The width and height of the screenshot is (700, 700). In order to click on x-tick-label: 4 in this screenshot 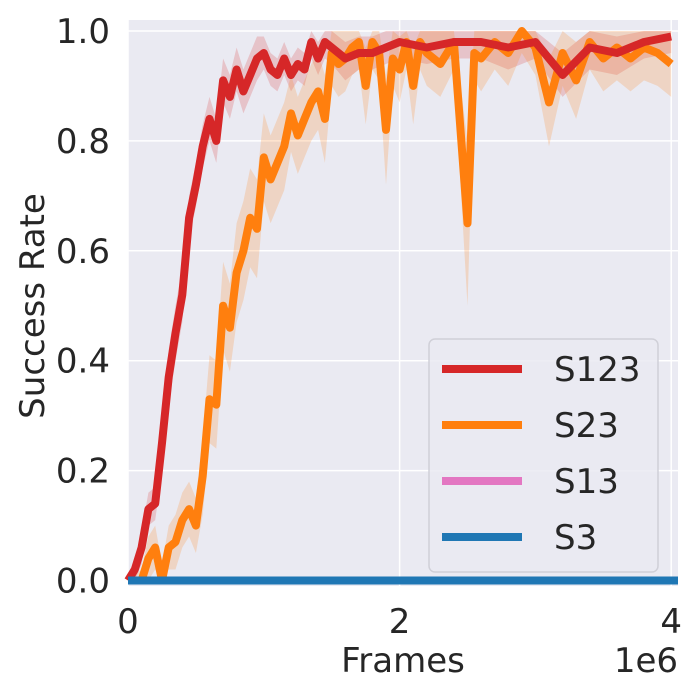, I will do `click(671, 622)`.